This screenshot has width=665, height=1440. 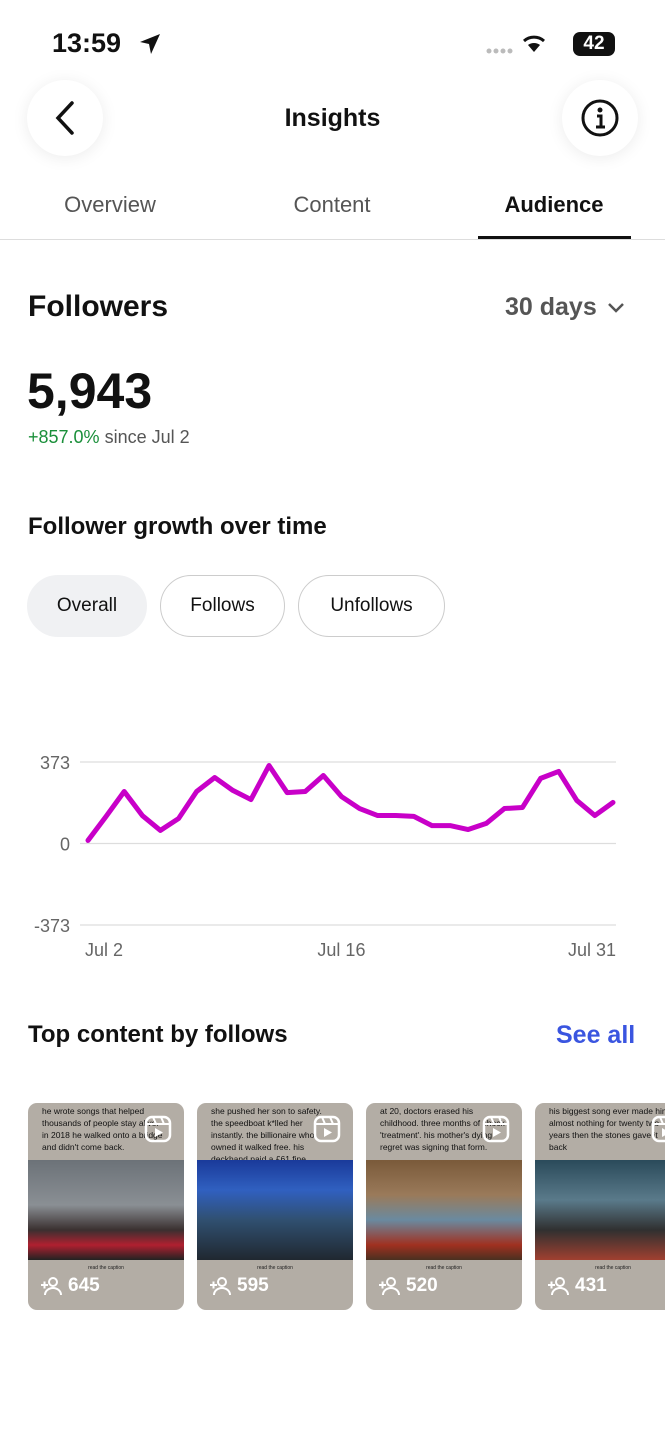 I want to click on filter: Unfollows, so click(x=371, y=606).